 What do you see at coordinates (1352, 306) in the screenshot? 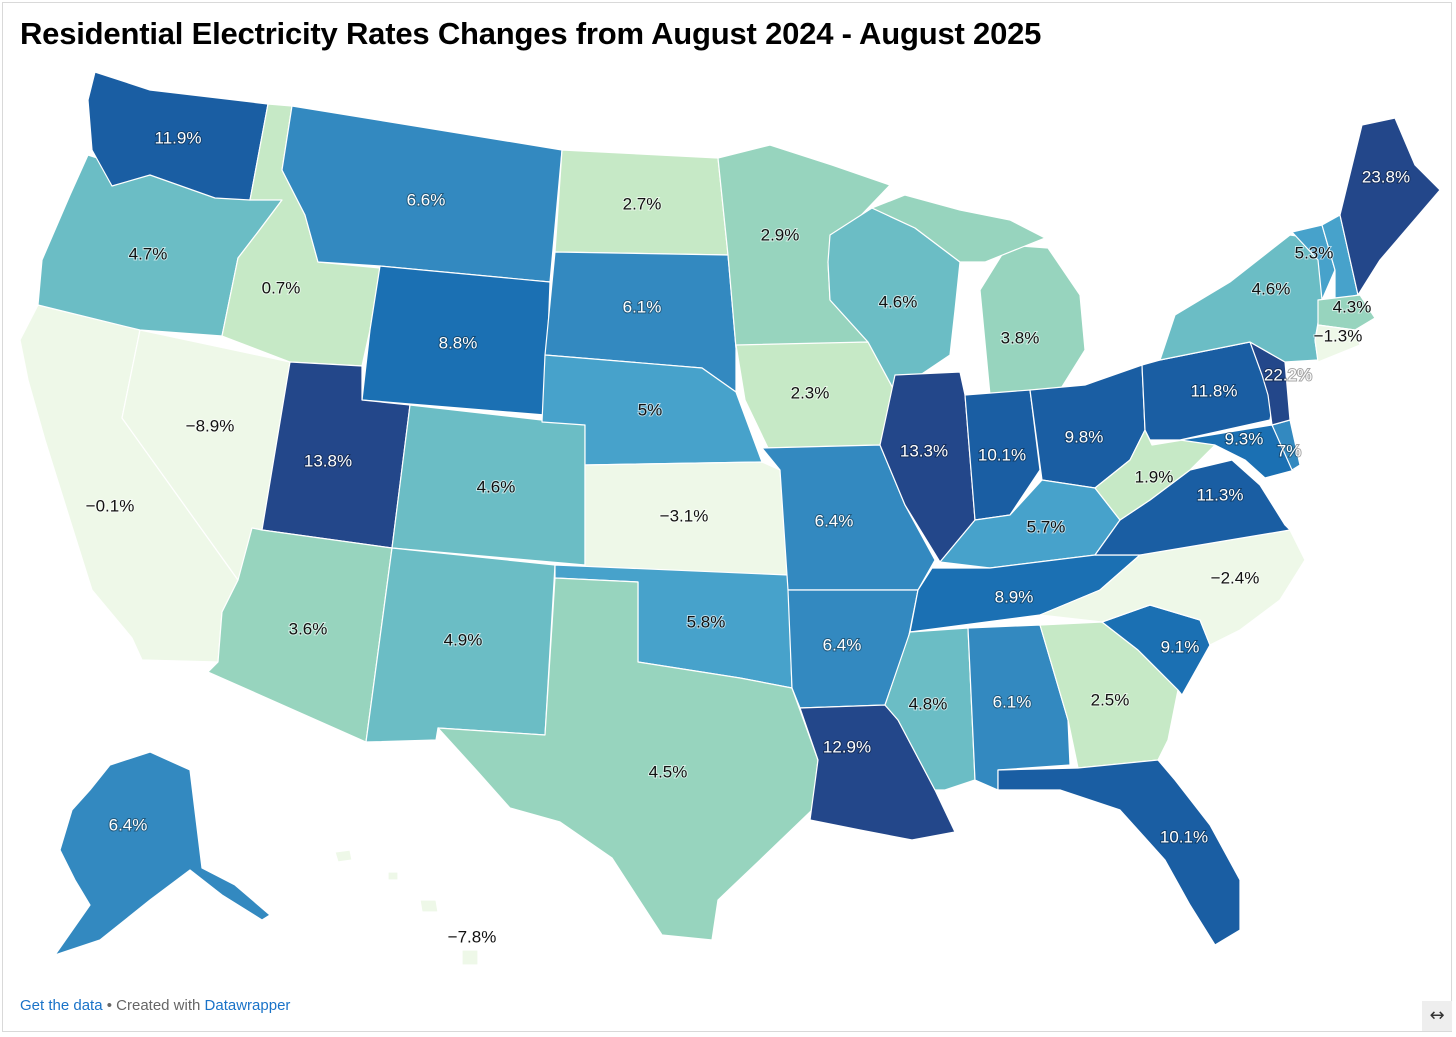
I see `state-label-ma: 4.3%` at bounding box center [1352, 306].